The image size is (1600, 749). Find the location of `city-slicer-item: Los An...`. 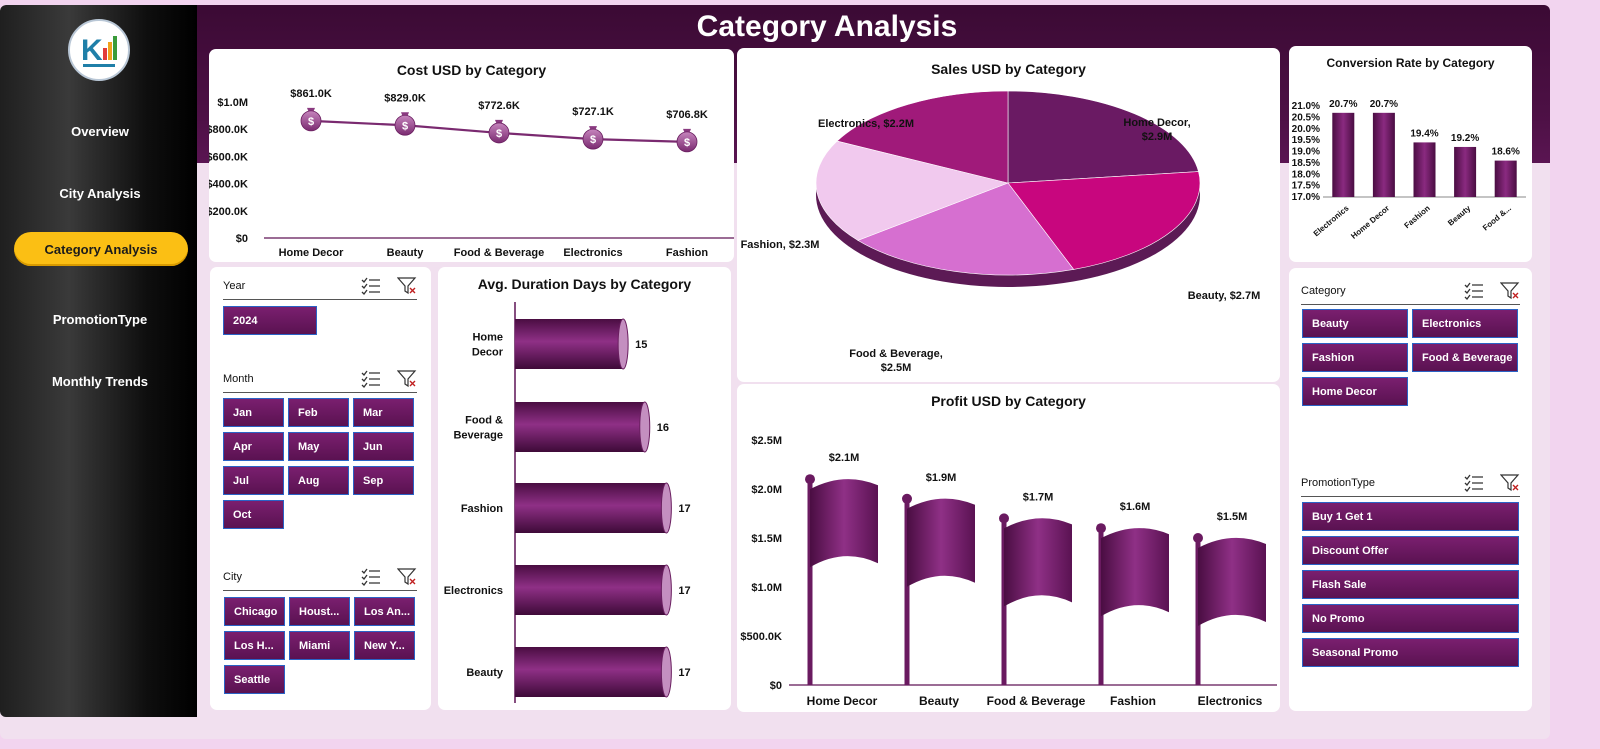

city-slicer-item: Los An... is located at coordinates (384, 611).